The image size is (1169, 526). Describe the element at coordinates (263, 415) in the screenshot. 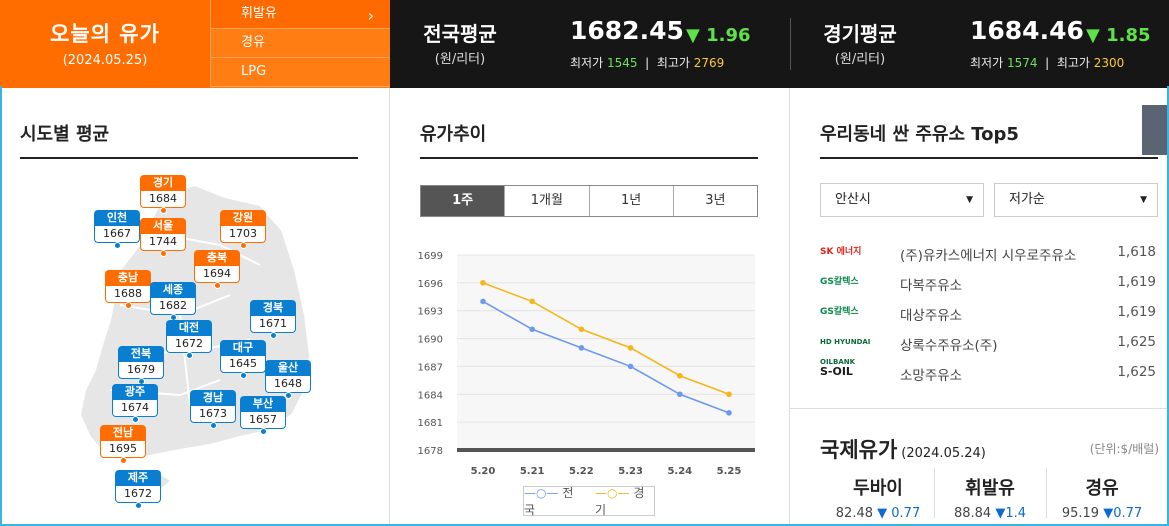

I see `region-pin: 부산 1657` at that location.